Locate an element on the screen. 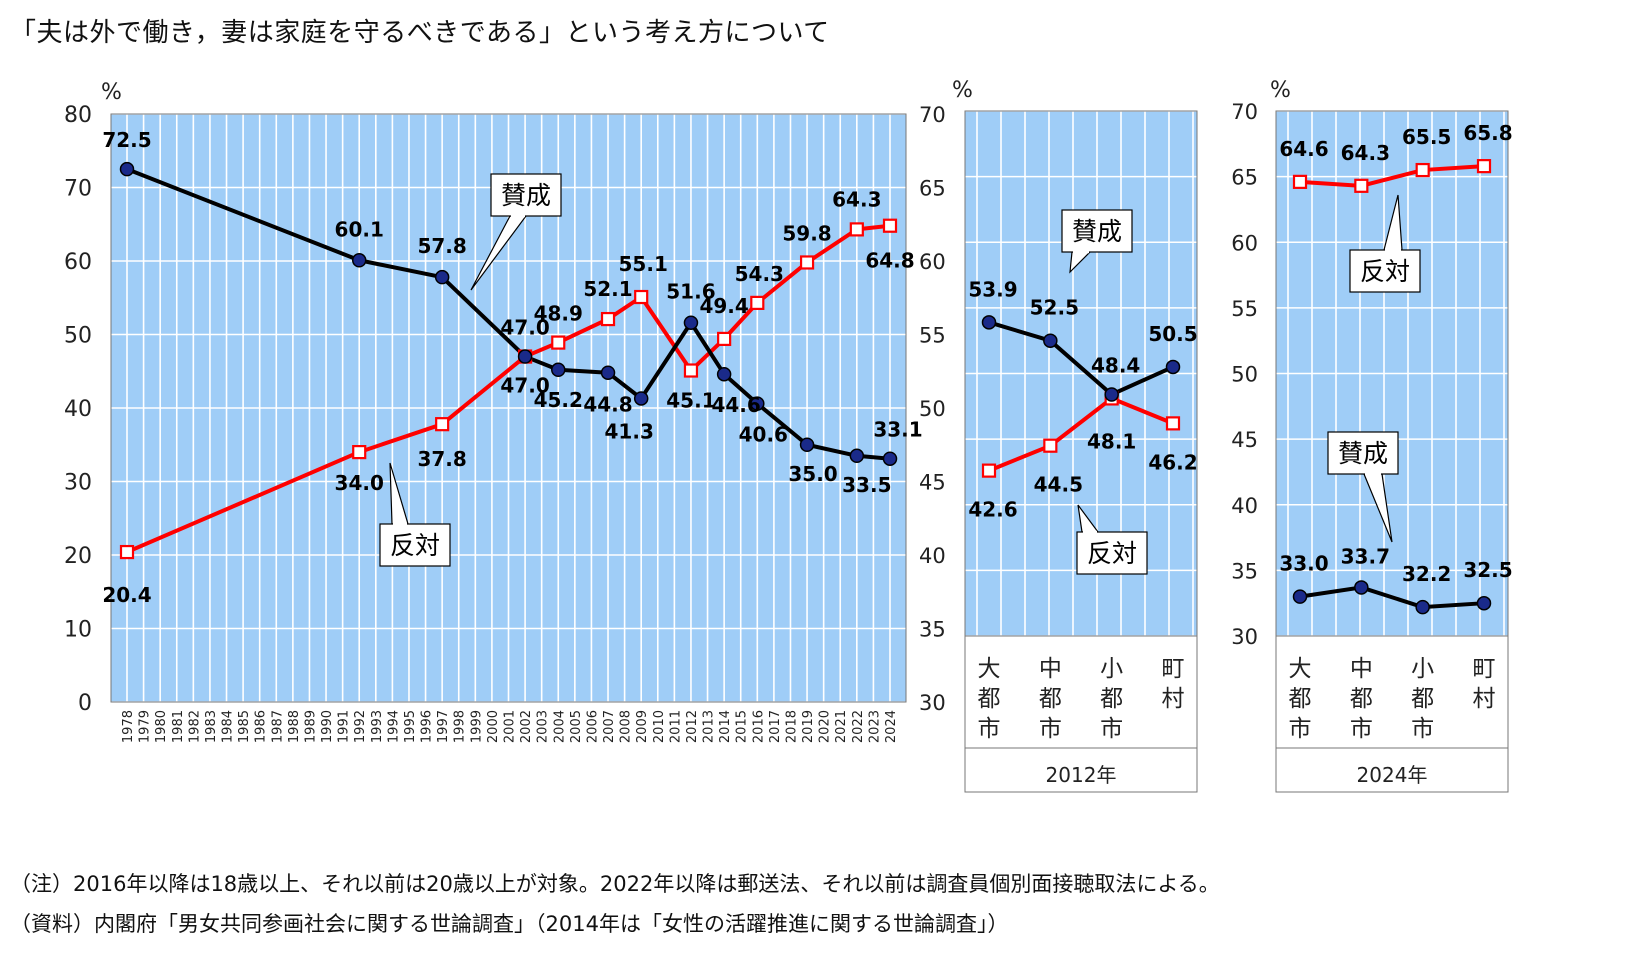 The height and width of the screenshot is (968, 1646). agree-label-1992: 60.1 is located at coordinates (359, 229).